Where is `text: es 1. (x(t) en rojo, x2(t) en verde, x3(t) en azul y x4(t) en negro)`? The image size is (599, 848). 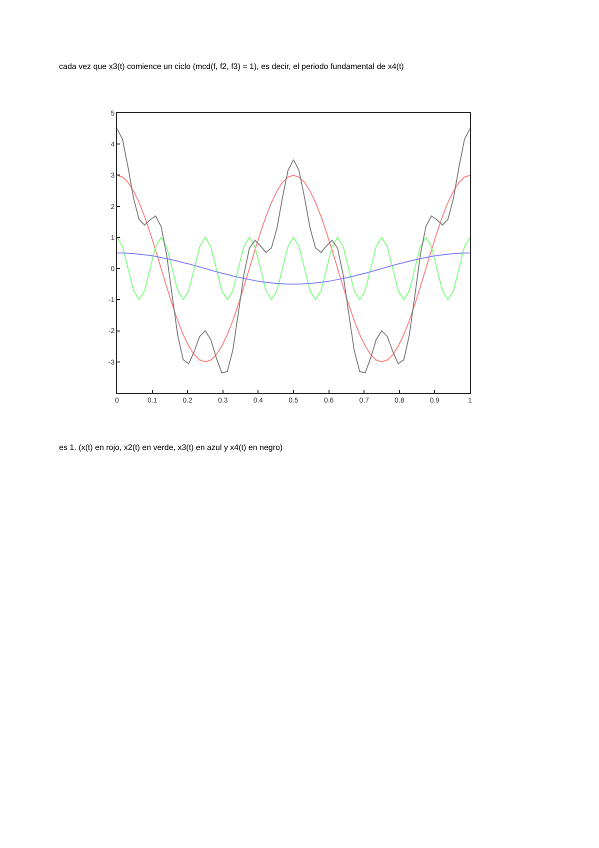
text: es 1. (x(t) en rojo, x2(t) en verde, x3(t) en azul y x4(t) en negro) is located at coordinates (171, 447).